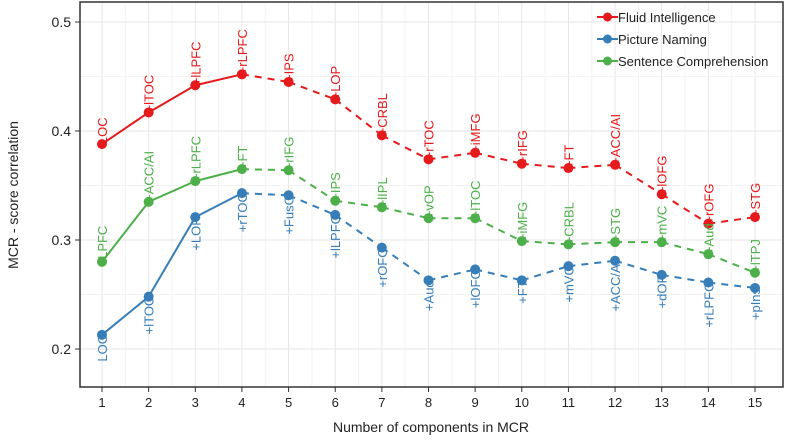 Image resolution: width=788 pixels, height=445 pixels. I want to click on x-tick-label: 10, so click(522, 402).